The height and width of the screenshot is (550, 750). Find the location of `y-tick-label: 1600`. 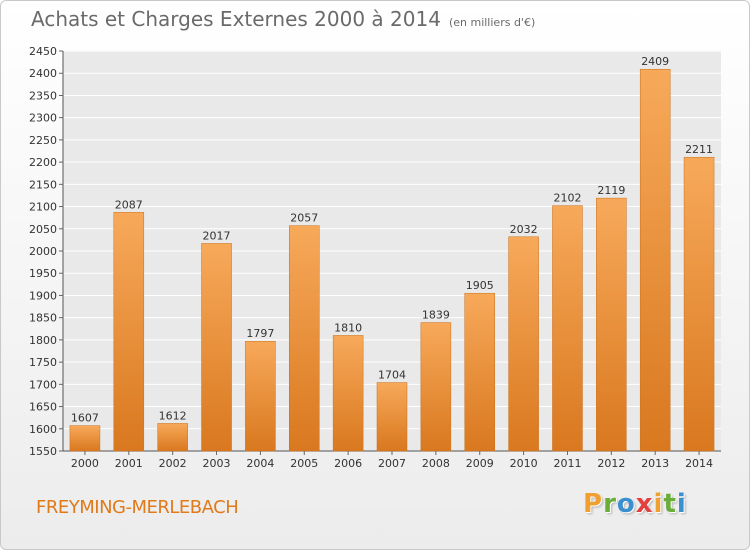

y-tick-label: 1600 is located at coordinates (43, 429).